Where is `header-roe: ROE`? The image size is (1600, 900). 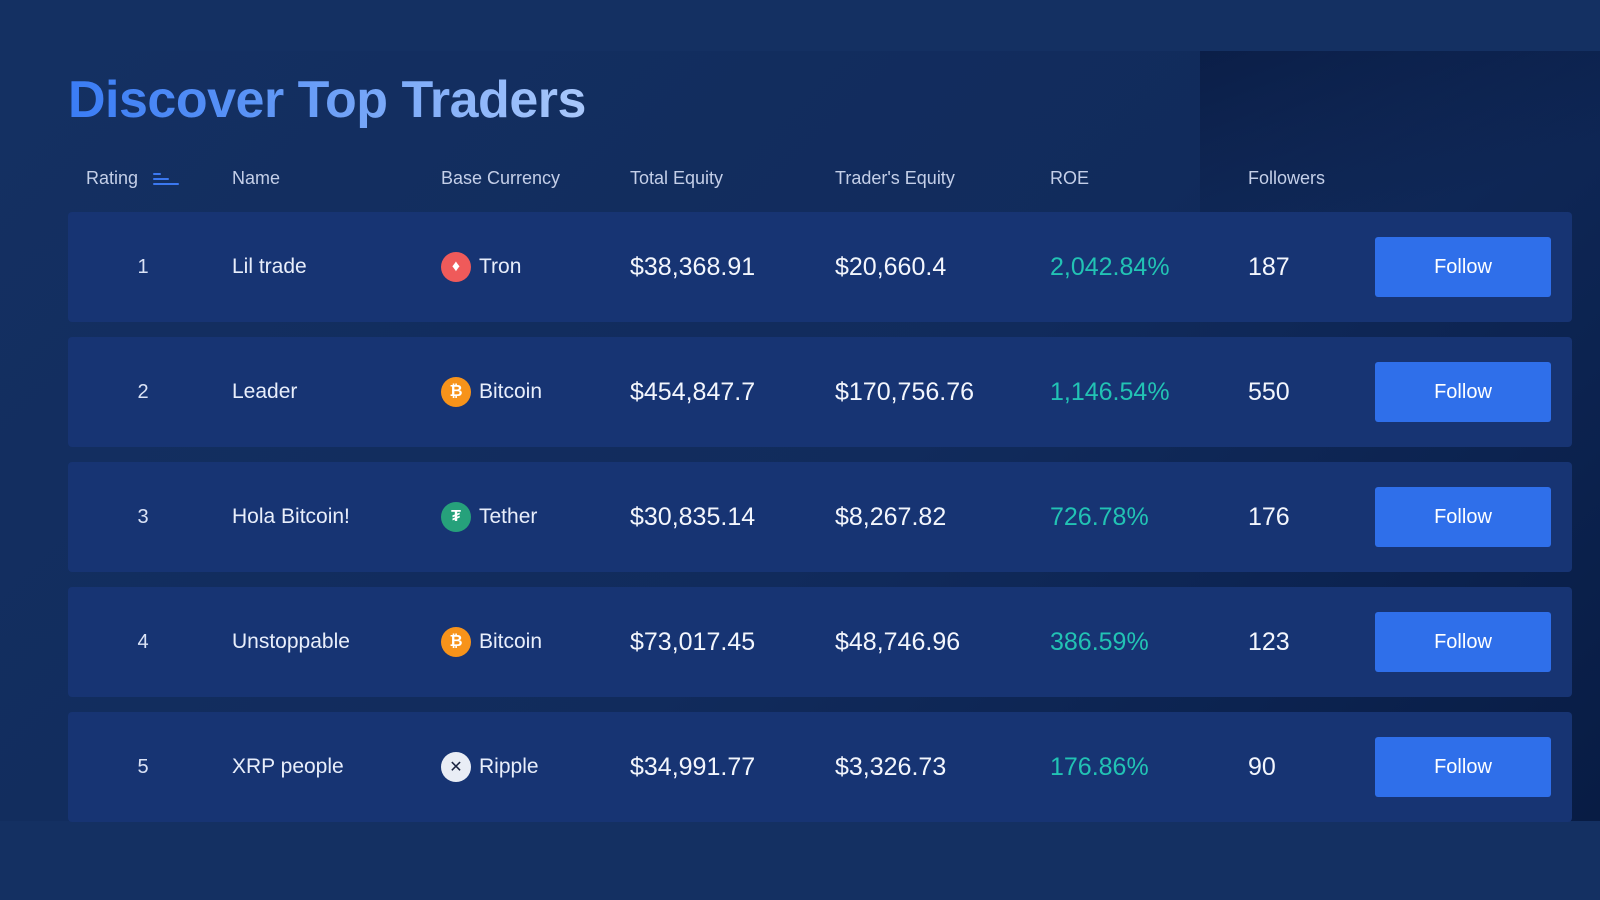
header-roe: ROE is located at coordinates (1070, 178).